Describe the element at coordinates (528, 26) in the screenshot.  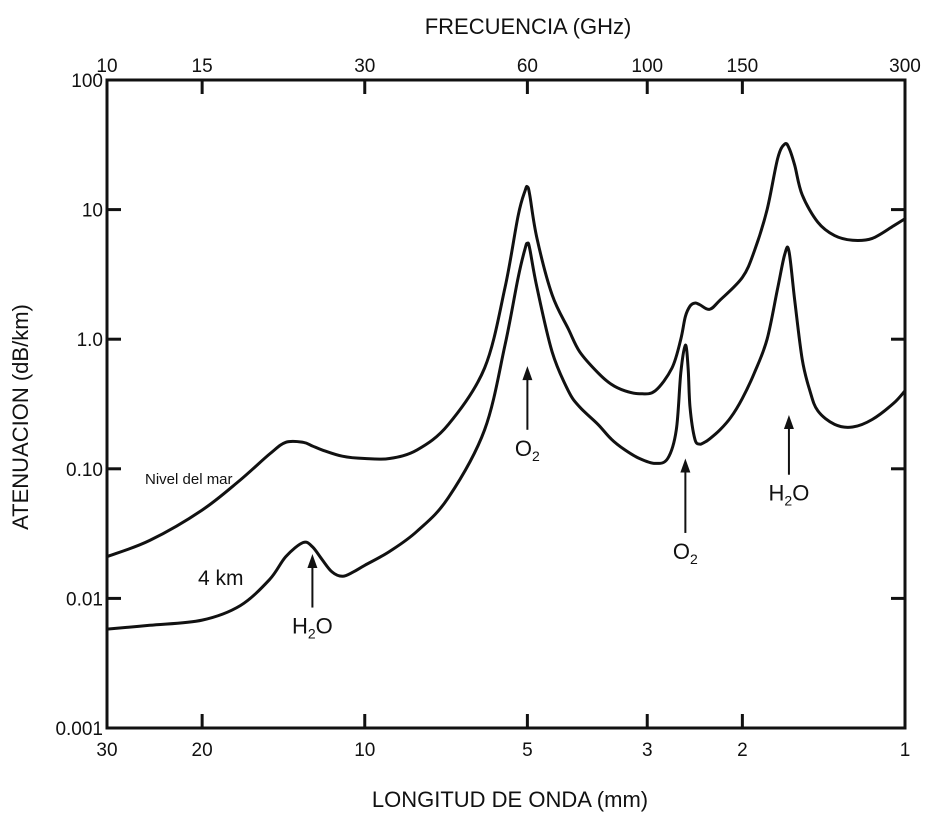
I see `x2-axis-title: FRECUENCIA (GHz)` at that location.